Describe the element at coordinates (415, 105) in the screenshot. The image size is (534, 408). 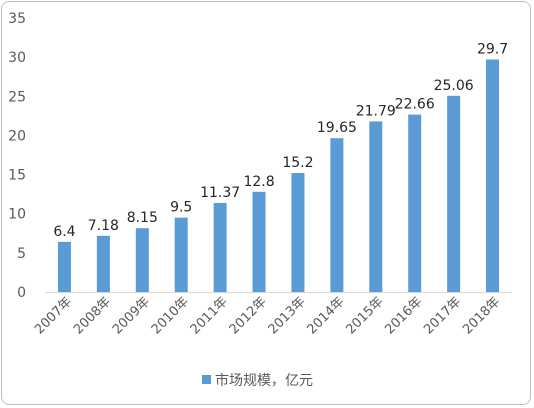
I see `data-label: 22.66` at that location.